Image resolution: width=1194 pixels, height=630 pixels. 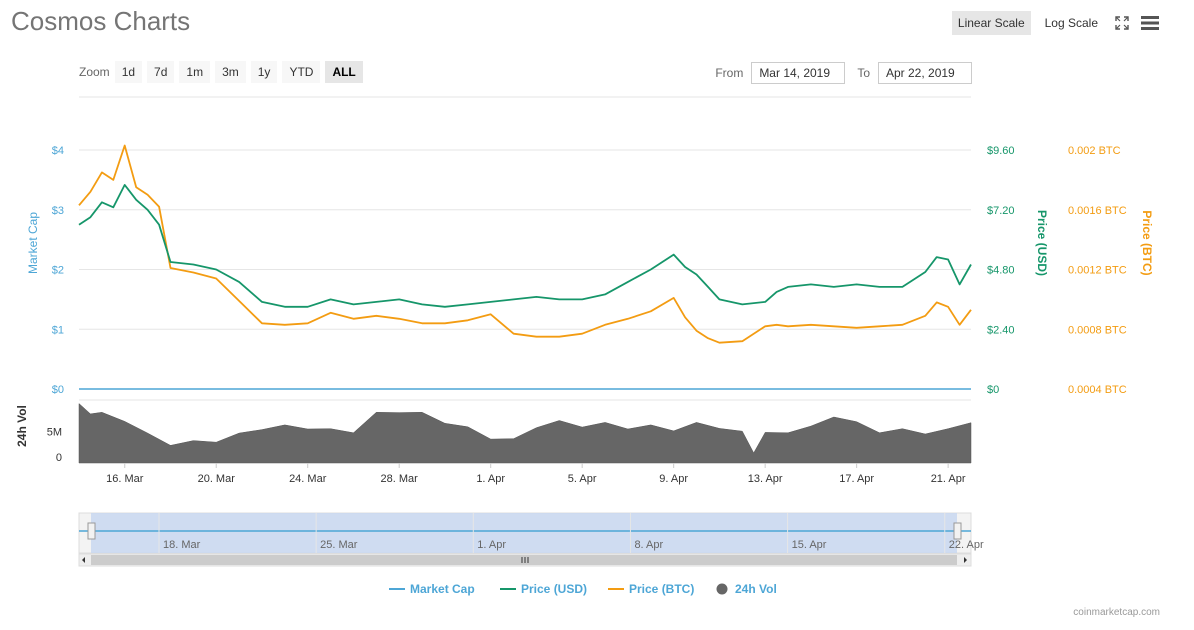 I want to click on x-tick-label: 9. Apr, so click(x=673, y=479).